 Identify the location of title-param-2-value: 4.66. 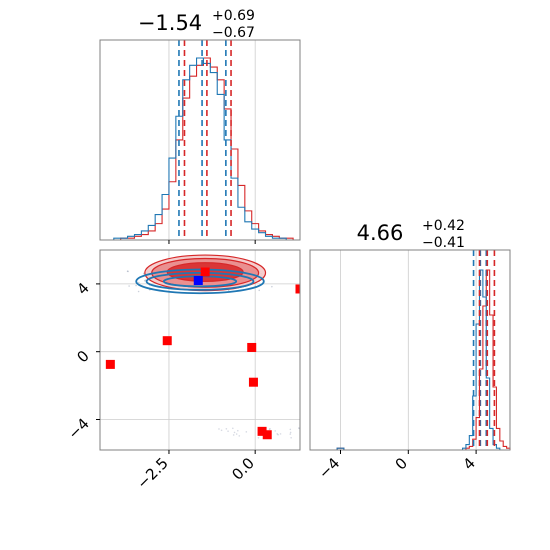
(380, 233).